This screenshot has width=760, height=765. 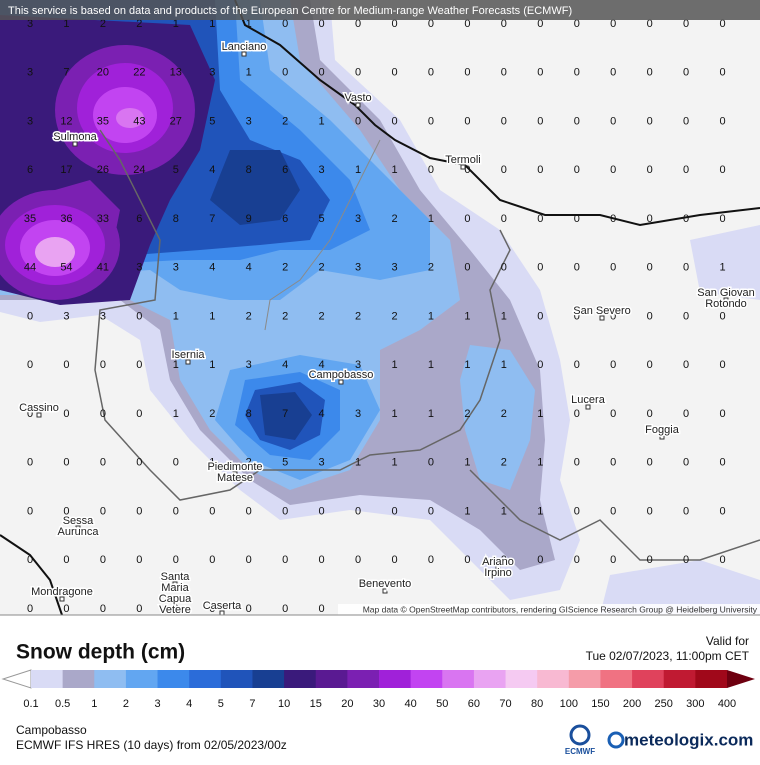 I want to click on city-label: Sessa, so click(x=78, y=521).